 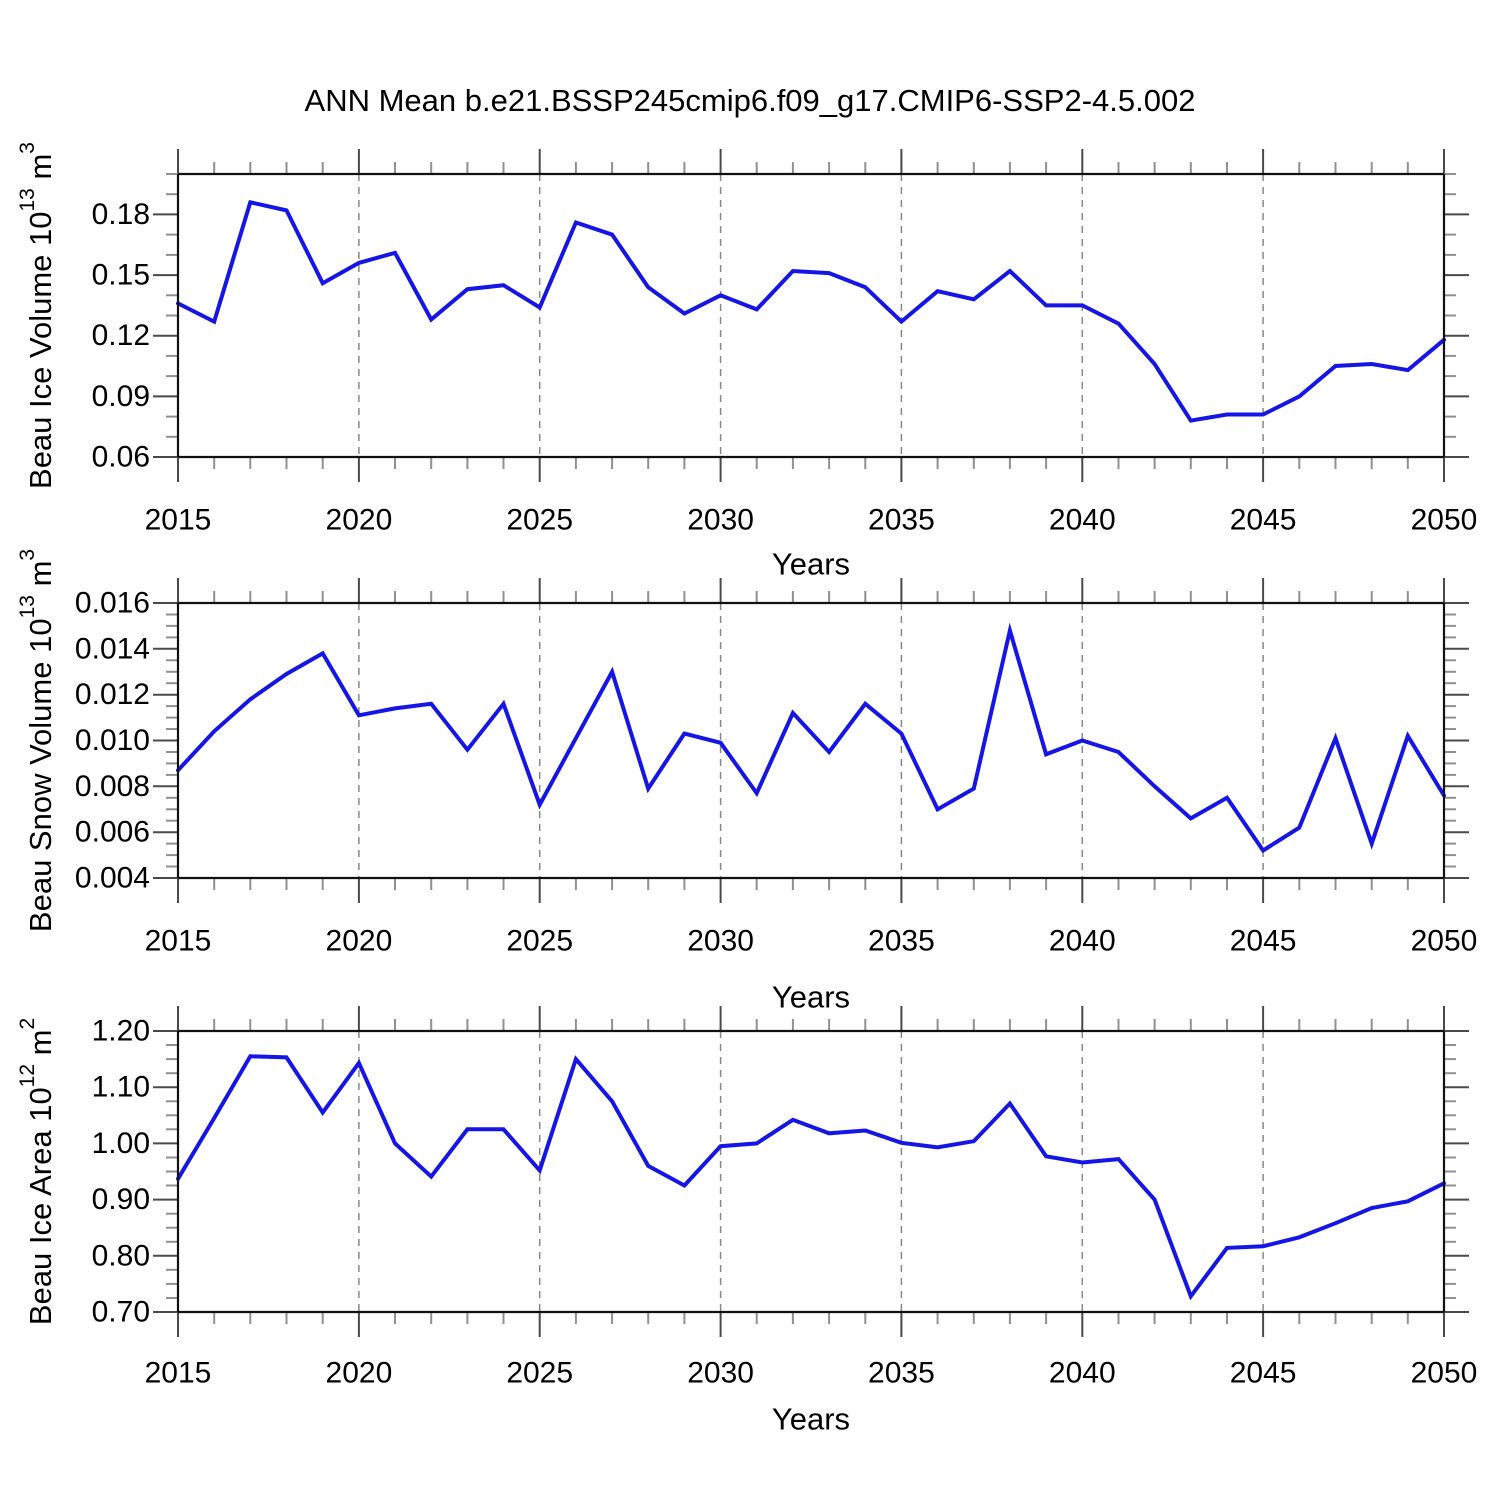 What do you see at coordinates (121, 1312) in the screenshot?
I see `y-tick-label: 0.70` at bounding box center [121, 1312].